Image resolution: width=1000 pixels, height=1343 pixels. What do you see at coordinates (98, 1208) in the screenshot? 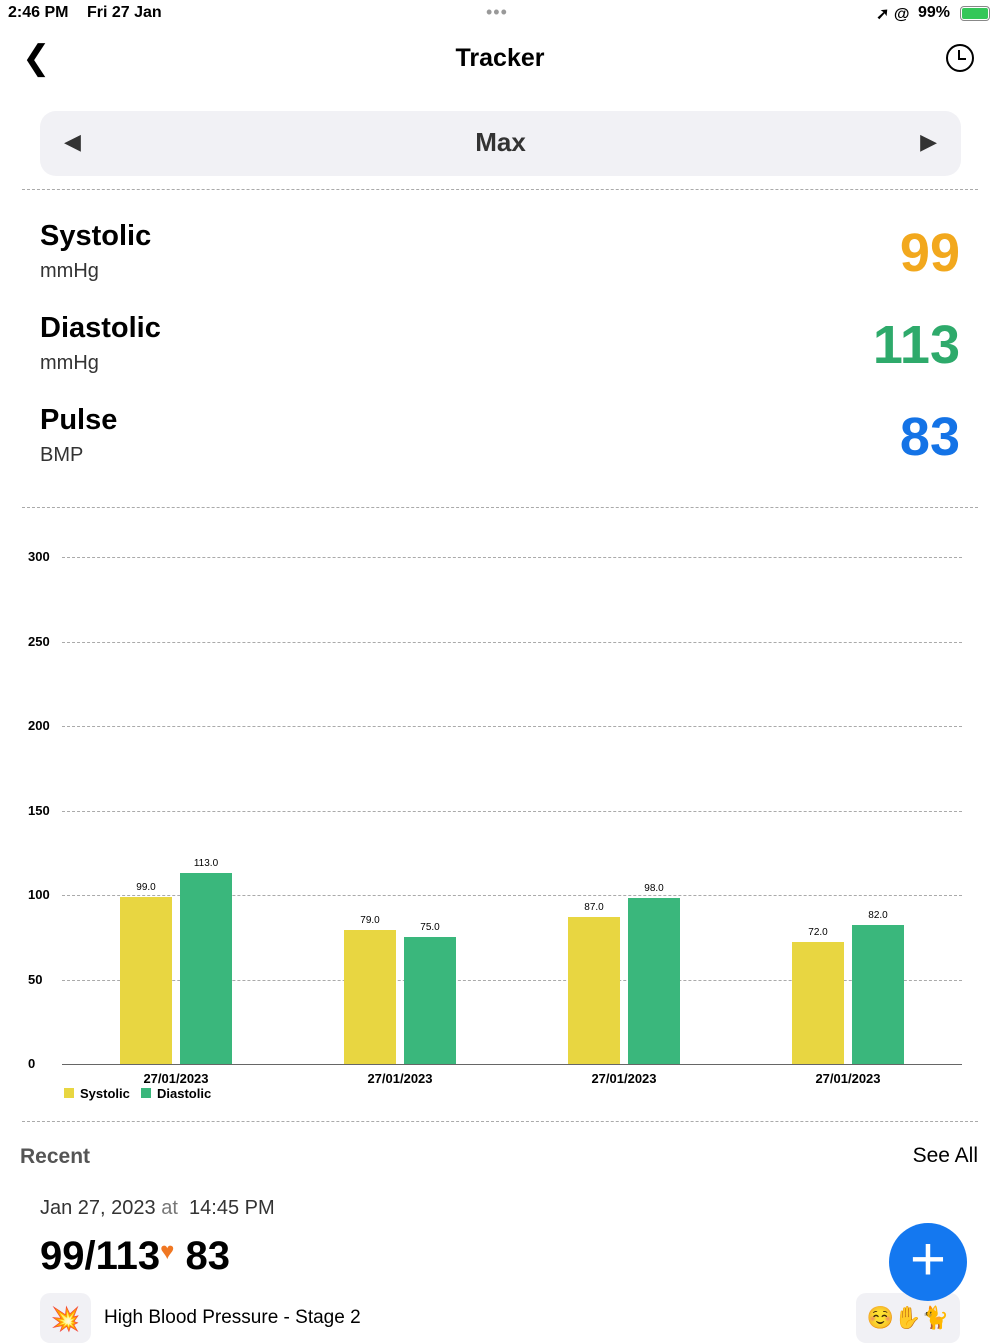
I see `entry-date: Jan 27, 2023` at bounding box center [98, 1208].